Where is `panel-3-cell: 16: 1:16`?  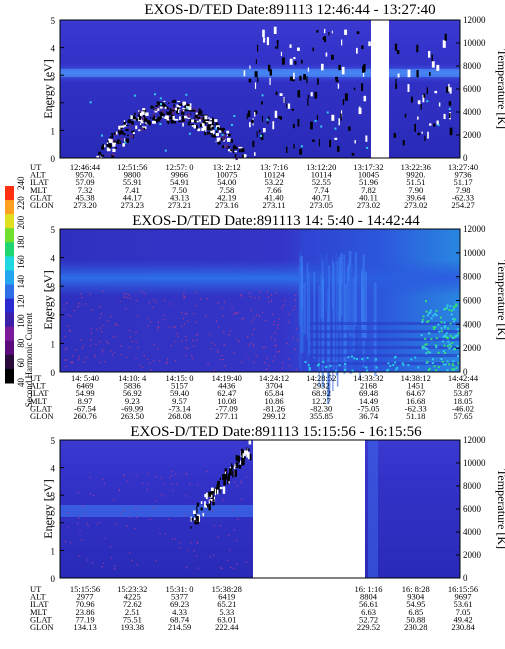 panel-3-cell: 16: 1:16 is located at coordinates (368, 589).